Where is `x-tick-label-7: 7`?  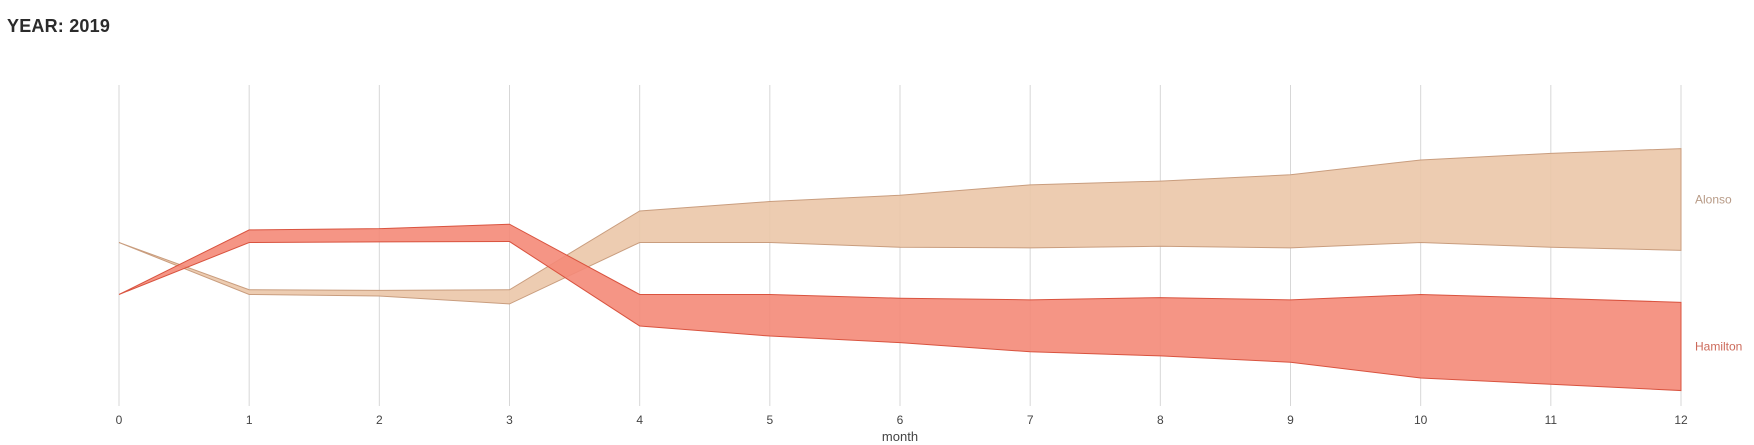 x-tick-label-7: 7 is located at coordinates (1030, 420).